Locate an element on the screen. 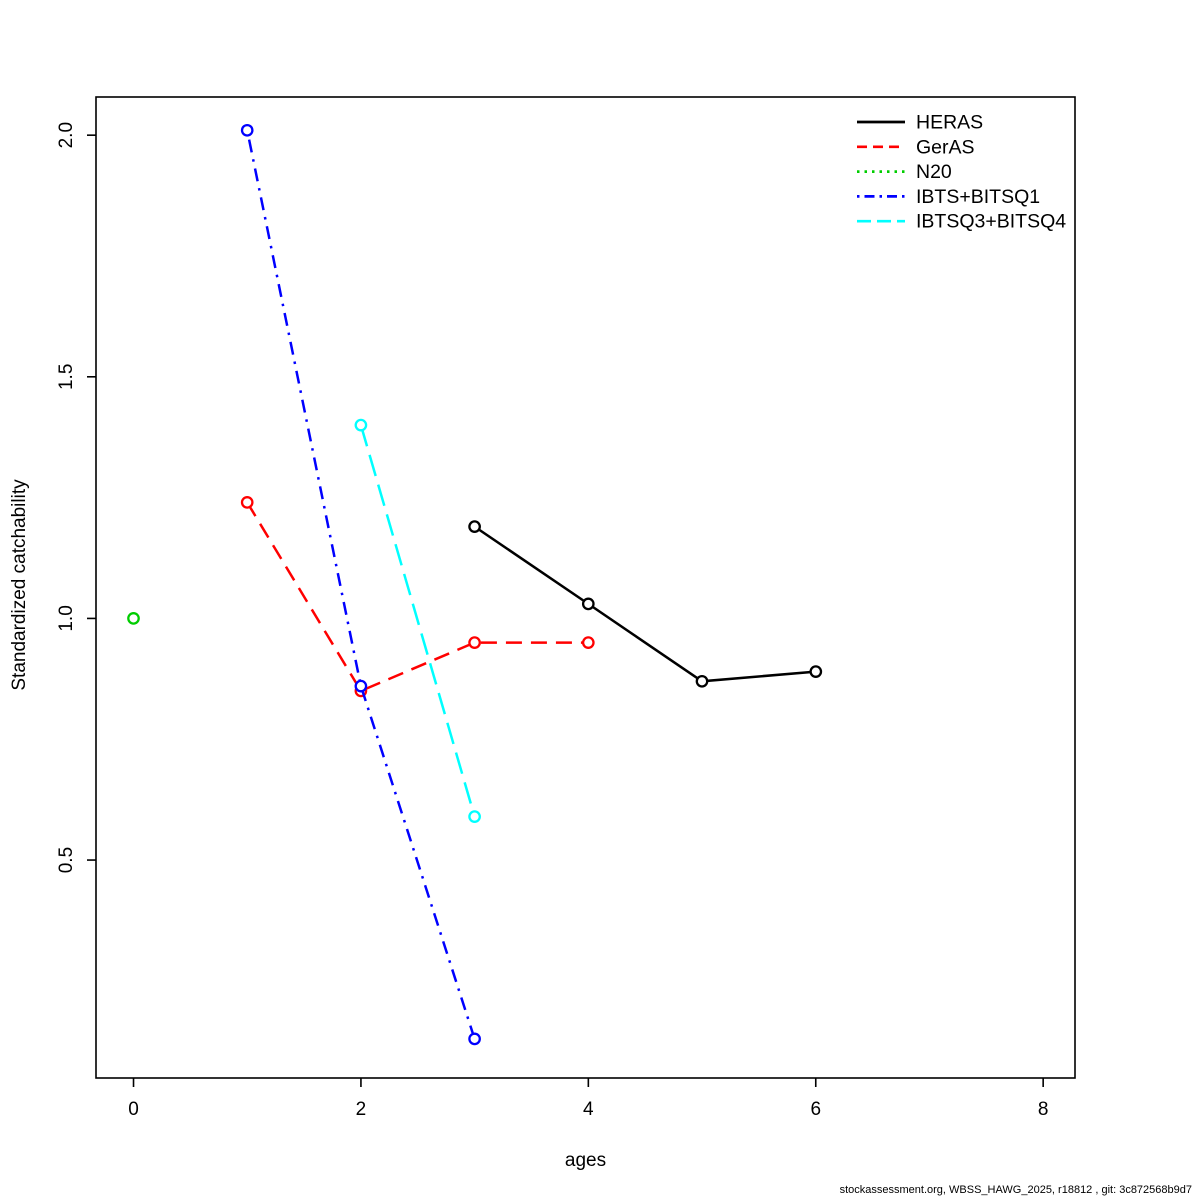 This screenshot has height=1200, width=1200. x-axis-tick-label: 2 is located at coordinates (361, 1109).